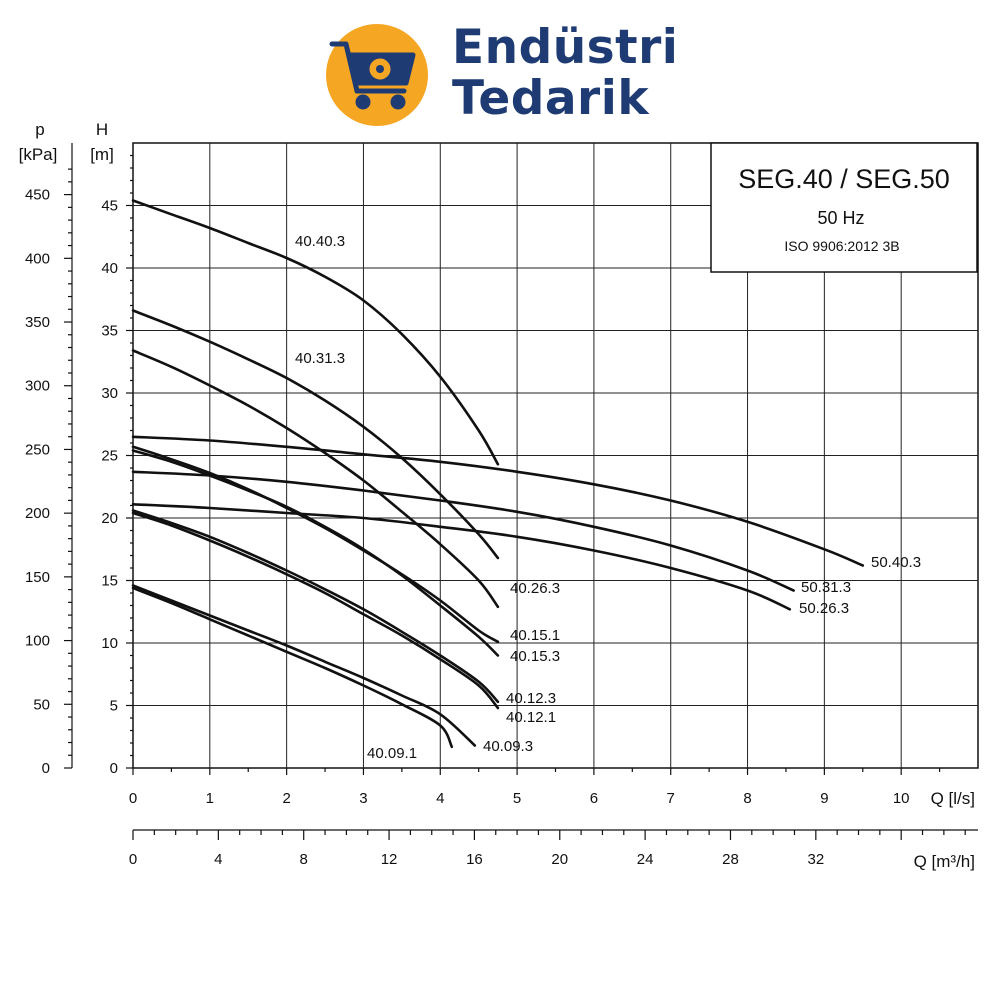 The height and width of the screenshot is (1000, 1000). I want to click on h-axis-tick-label: 15, so click(109, 581).